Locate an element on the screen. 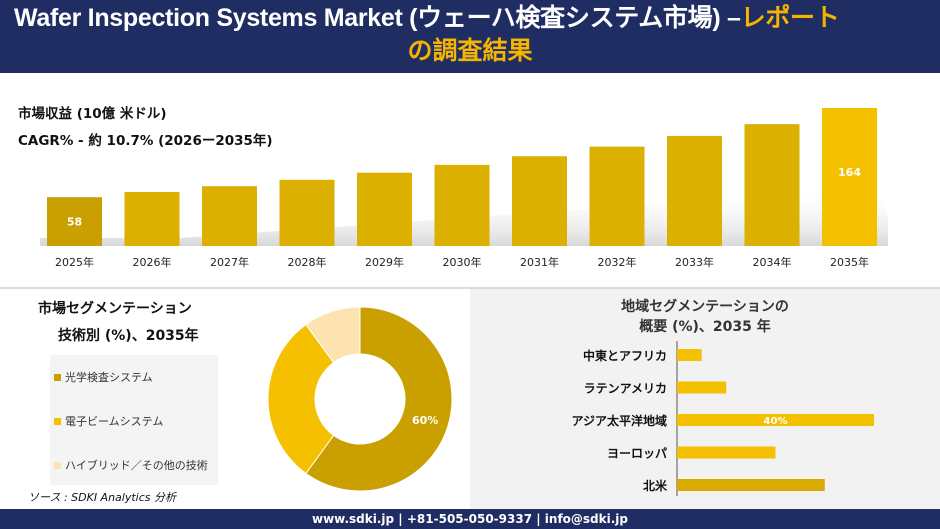 This screenshot has width=940, height=529. section-divider is located at coordinates (470, 288).